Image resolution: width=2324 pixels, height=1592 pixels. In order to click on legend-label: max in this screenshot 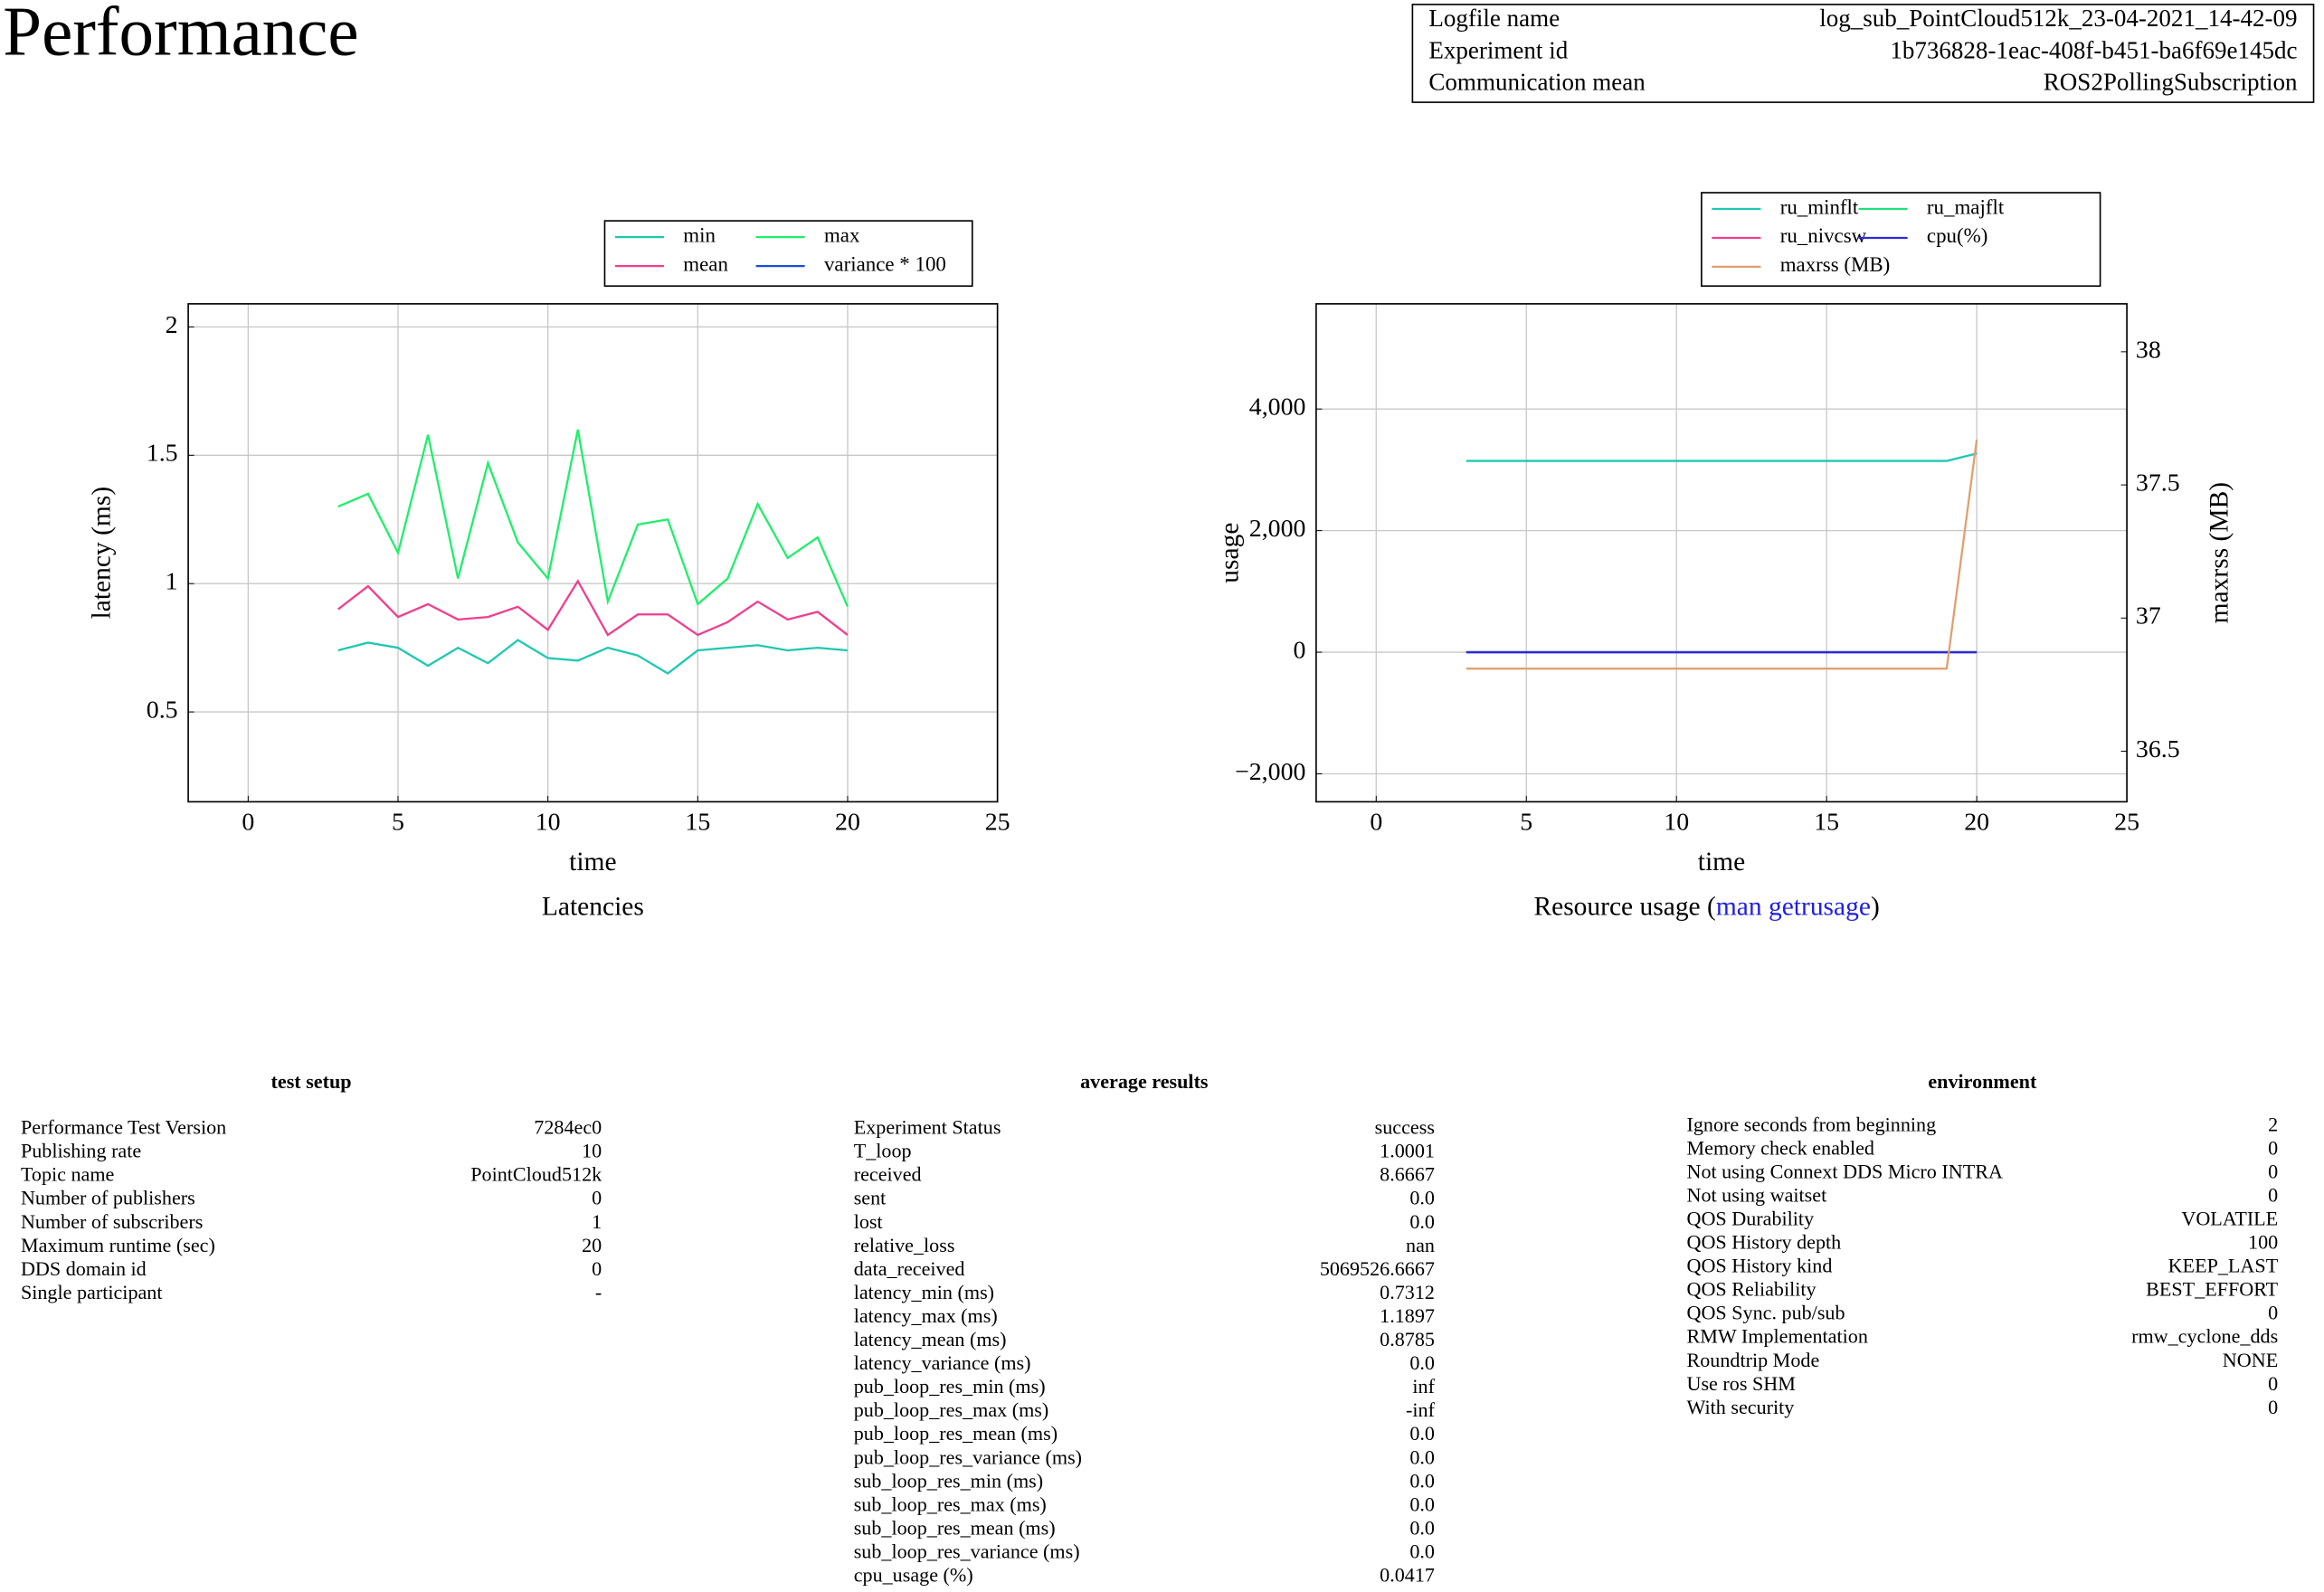, I will do `click(842, 234)`.